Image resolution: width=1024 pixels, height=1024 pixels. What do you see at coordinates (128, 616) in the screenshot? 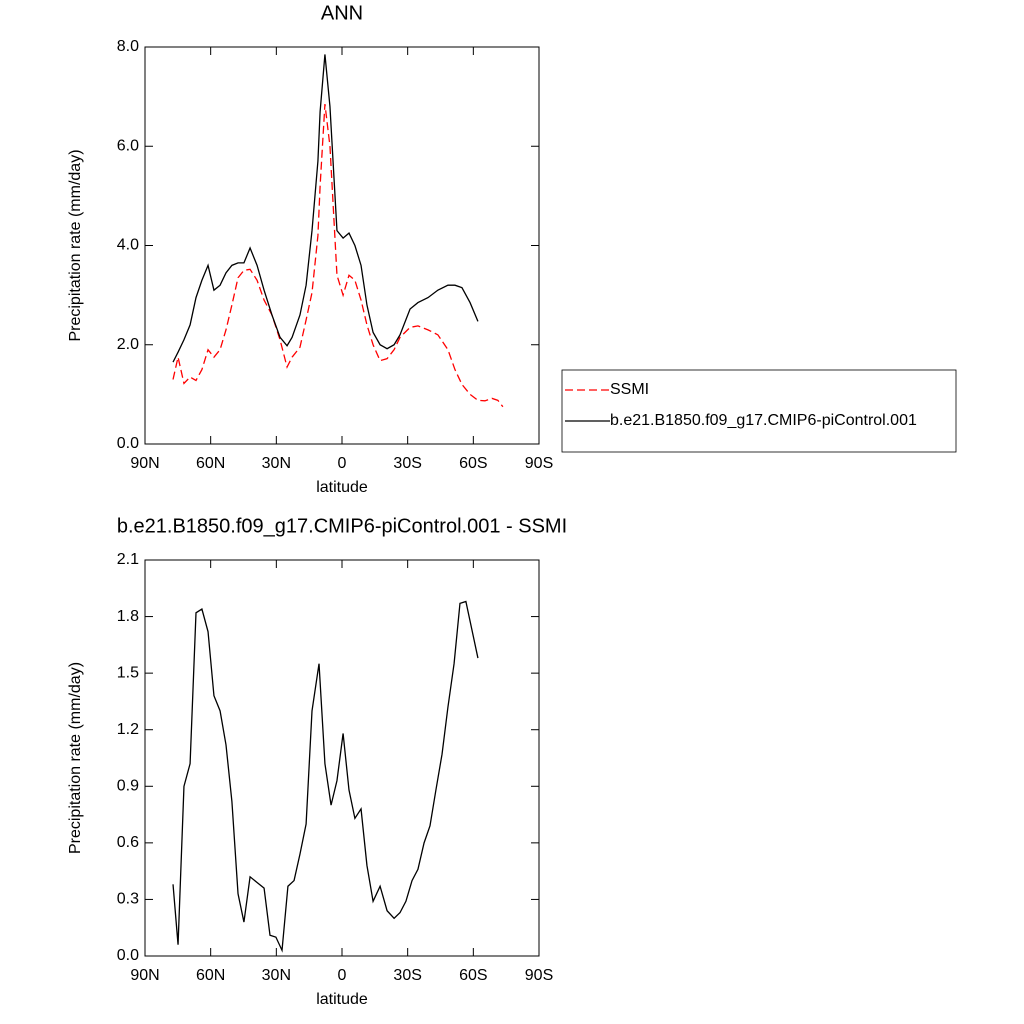
I see `y-tick-label: 1.8` at bounding box center [128, 616].